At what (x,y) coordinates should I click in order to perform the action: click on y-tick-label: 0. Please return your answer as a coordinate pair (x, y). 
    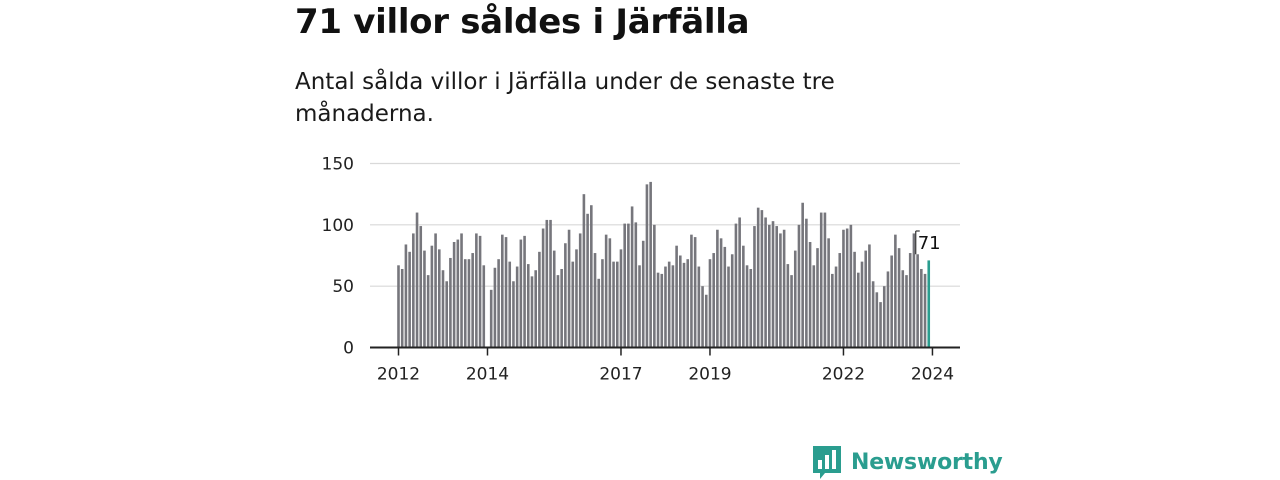
    Looking at the image, I should click on (348, 349).